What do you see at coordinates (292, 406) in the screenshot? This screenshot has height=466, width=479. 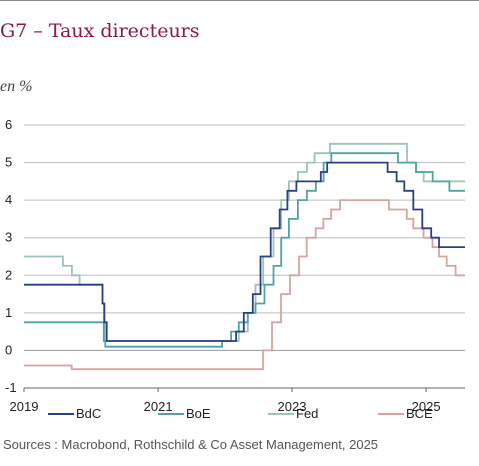 I see `x-tick-label: 2023` at bounding box center [292, 406].